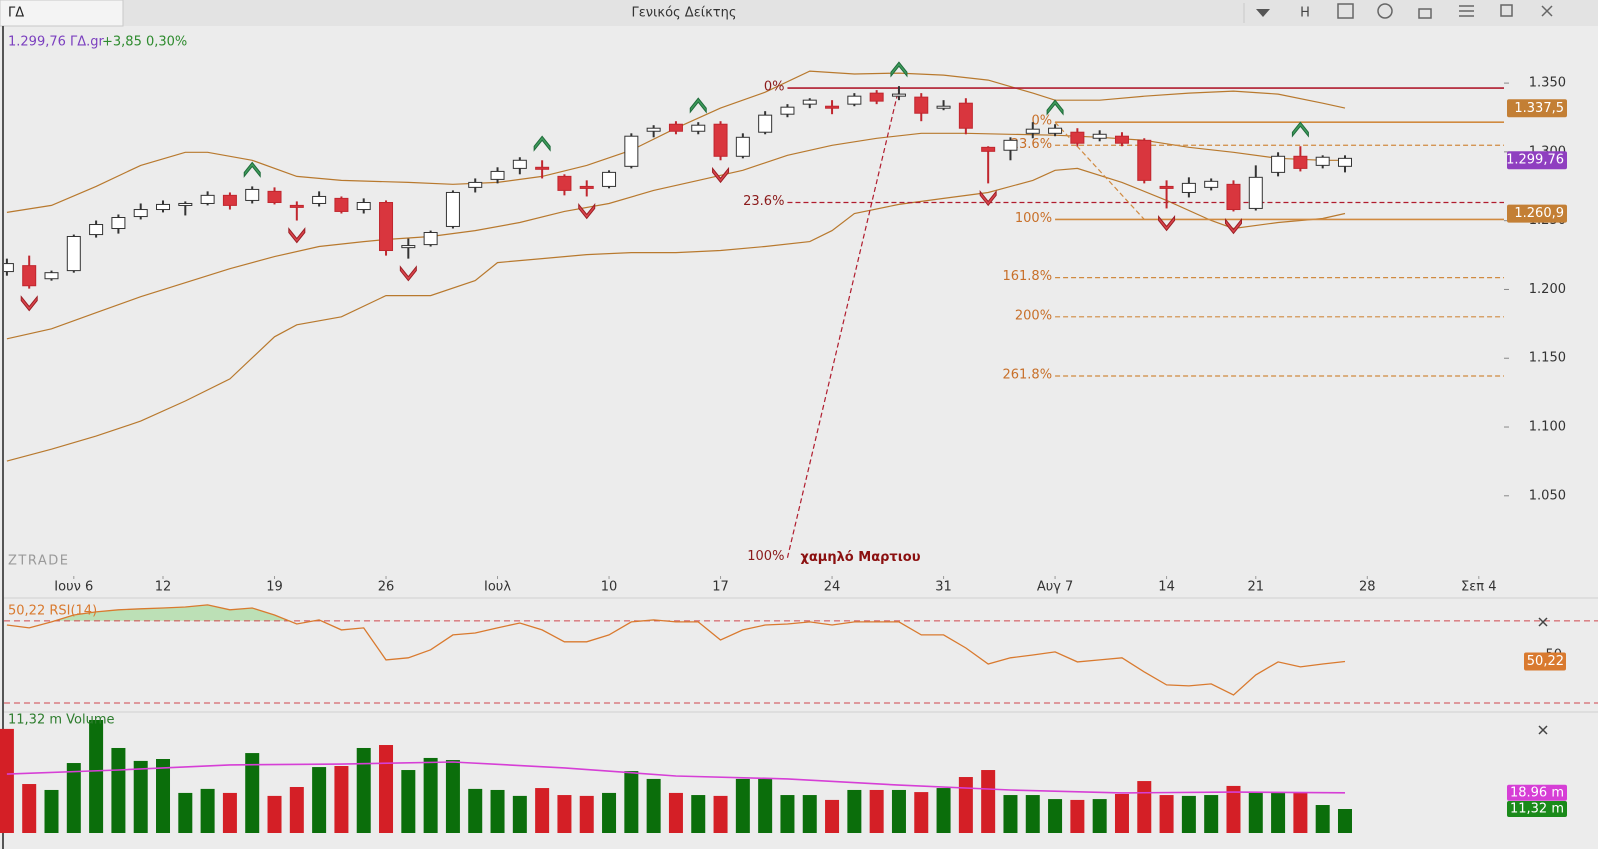  Describe the element at coordinates (1547, 83) in the screenshot. I see `y-tick-label: 1.350` at that location.